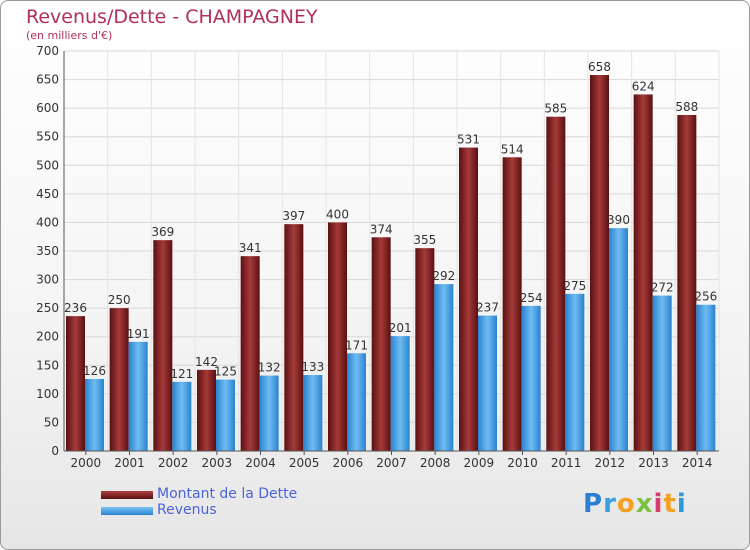 Image resolution: width=750 pixels, height=550 pixels. Describe the element at coordinates (686, 107) in the screenshot. I see `data-label-dette: 588` at that location.